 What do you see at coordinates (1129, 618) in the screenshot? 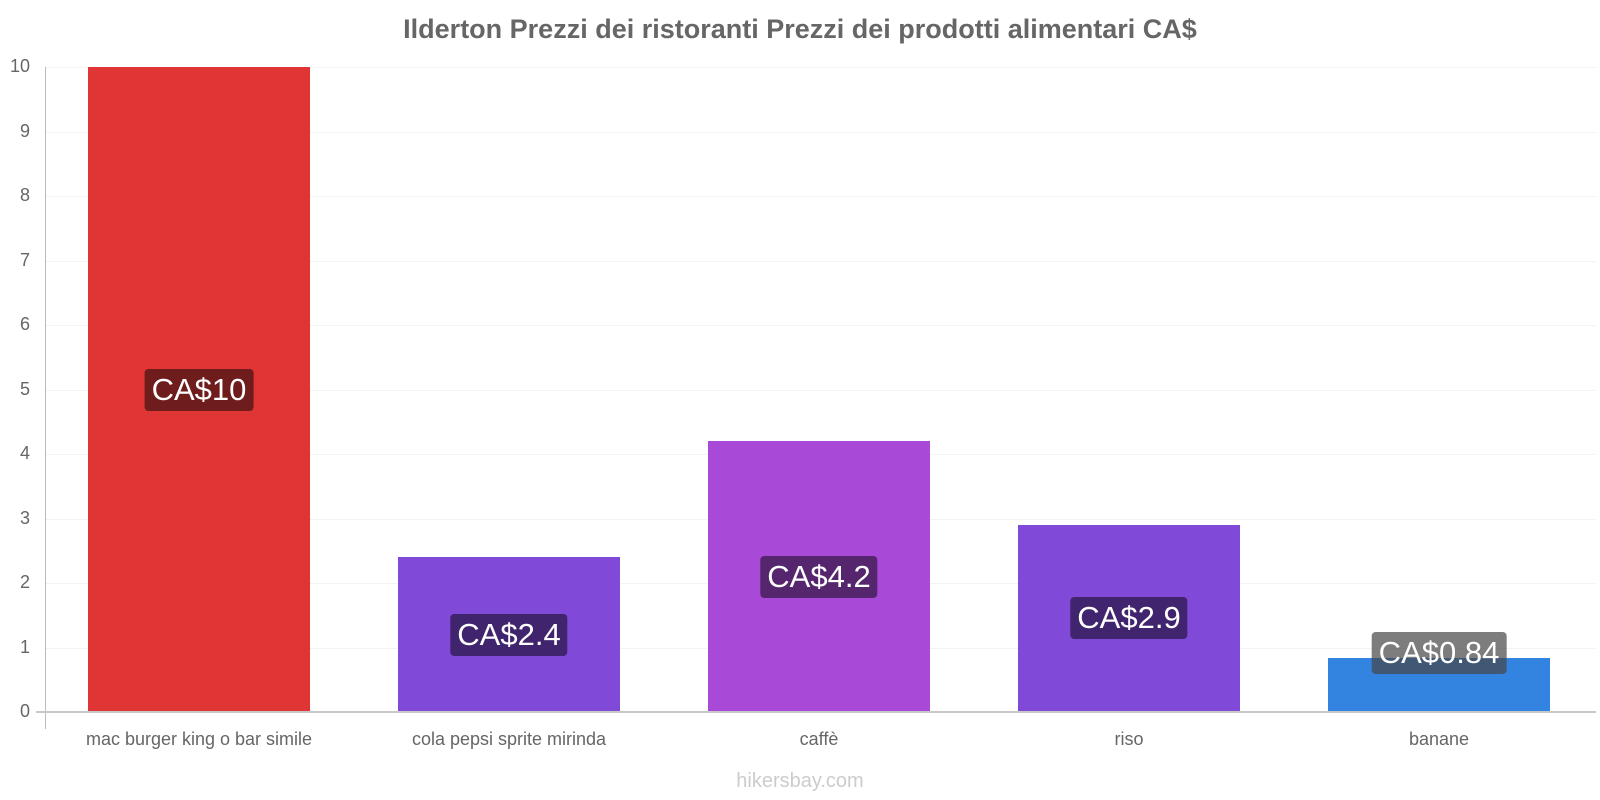
I see `bar-value-label: CA$2.9` at bounding box center [1129, 618].